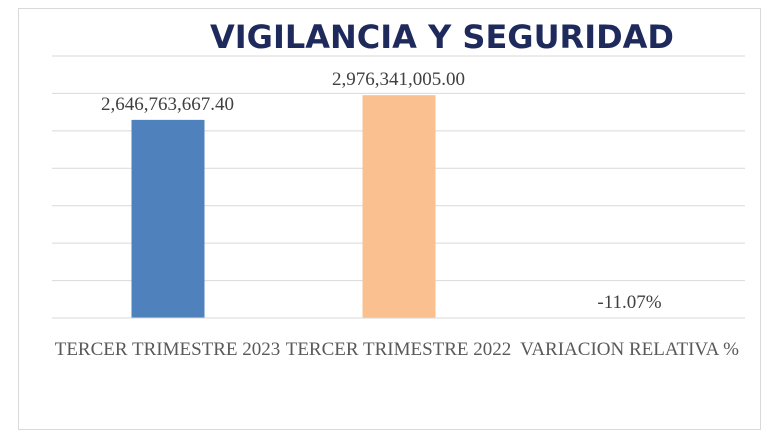 This screenshot has height=438, width=784. I want to click on x-tick-label: TERCER TRIMESTRE 2023, so click(167, 349).